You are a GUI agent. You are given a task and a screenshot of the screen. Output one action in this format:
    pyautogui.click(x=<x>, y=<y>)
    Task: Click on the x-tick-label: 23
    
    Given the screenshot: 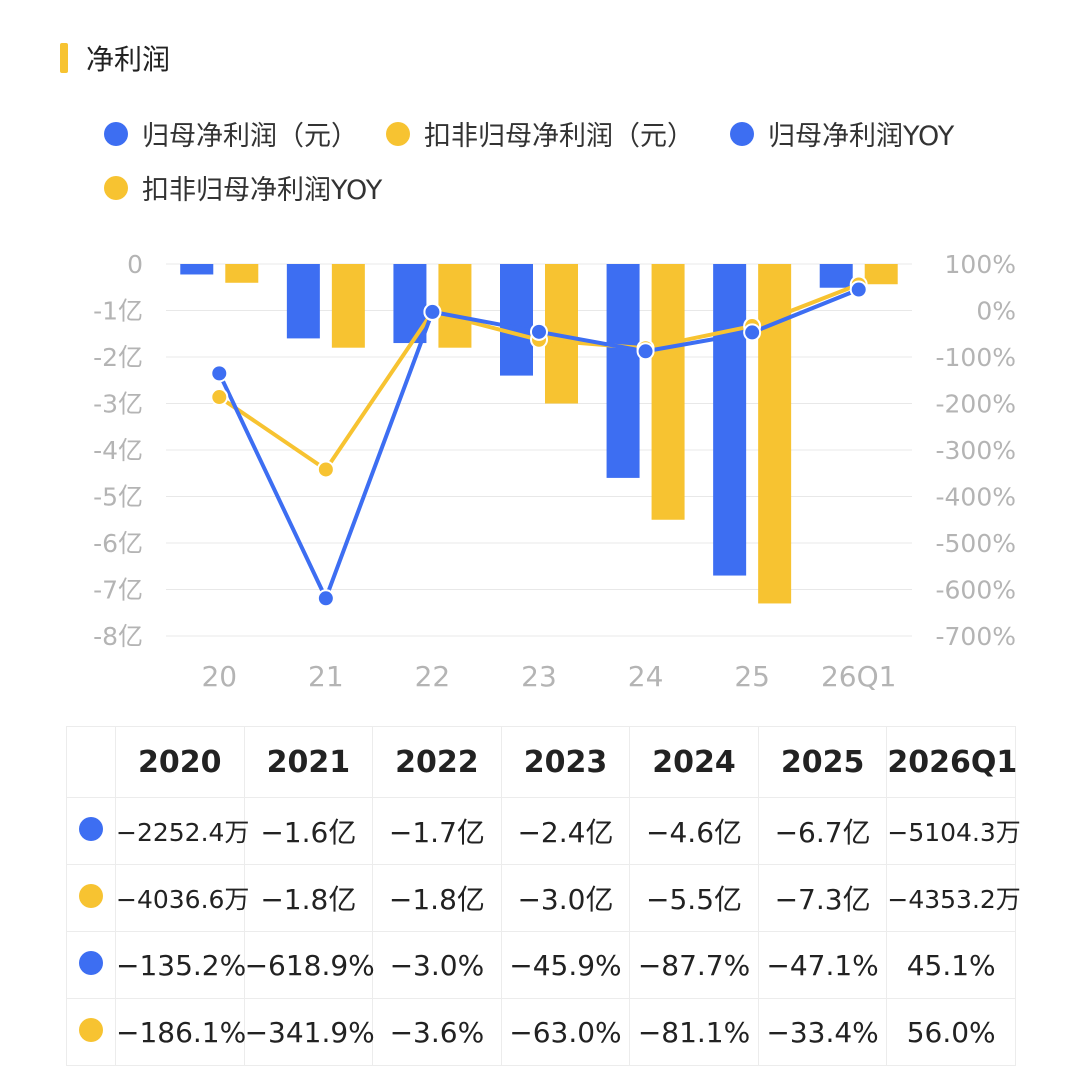 What is the action you would take?
    pyautogui.click(x=539, y=676)
    